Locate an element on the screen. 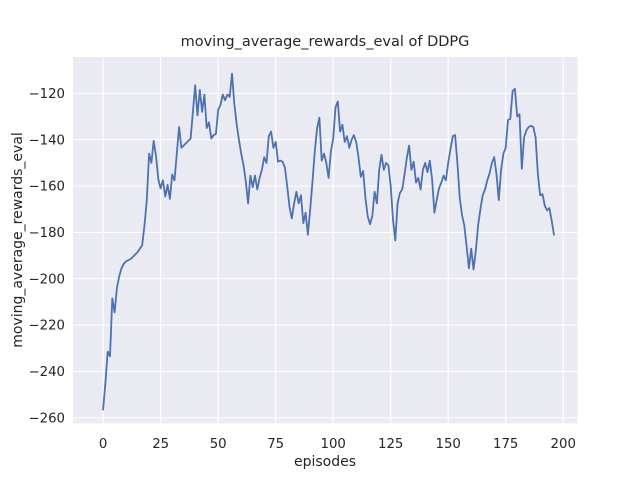  x-tick-label: 100 is located at coordinates (332, 444).